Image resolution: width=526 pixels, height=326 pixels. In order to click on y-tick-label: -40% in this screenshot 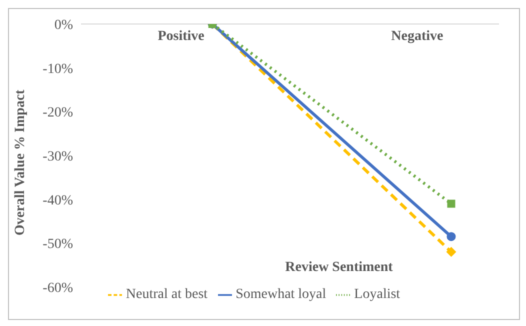, I will do `click(58, 200)`.